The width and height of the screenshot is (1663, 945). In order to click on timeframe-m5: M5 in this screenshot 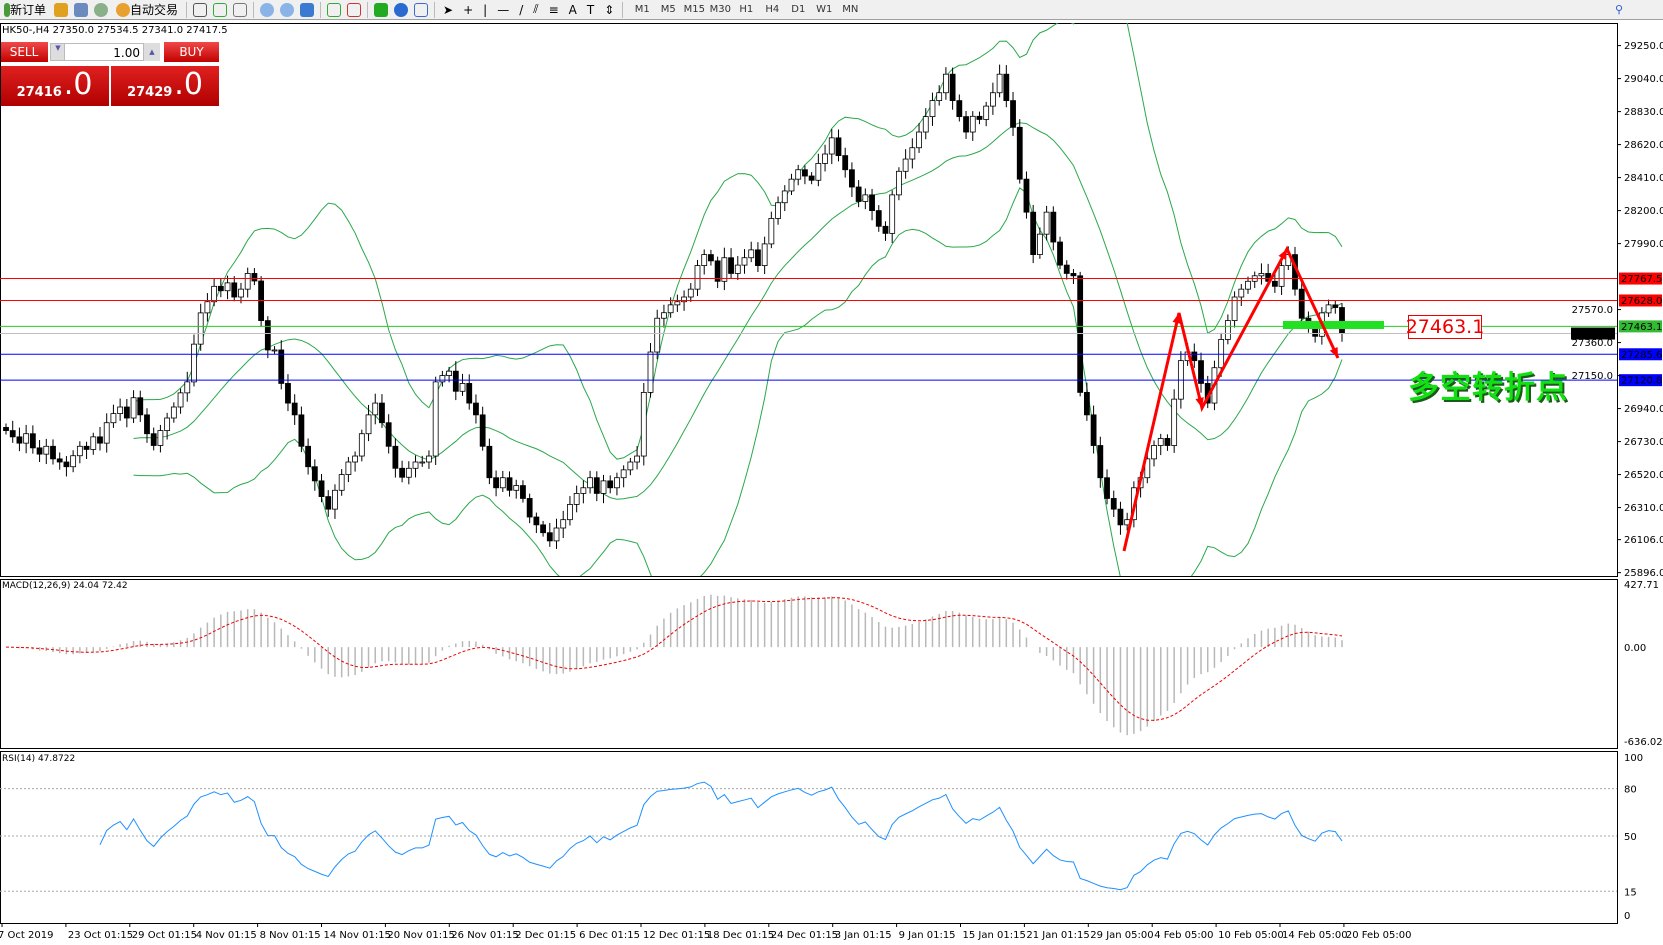, I will do `click(668, 9)`.